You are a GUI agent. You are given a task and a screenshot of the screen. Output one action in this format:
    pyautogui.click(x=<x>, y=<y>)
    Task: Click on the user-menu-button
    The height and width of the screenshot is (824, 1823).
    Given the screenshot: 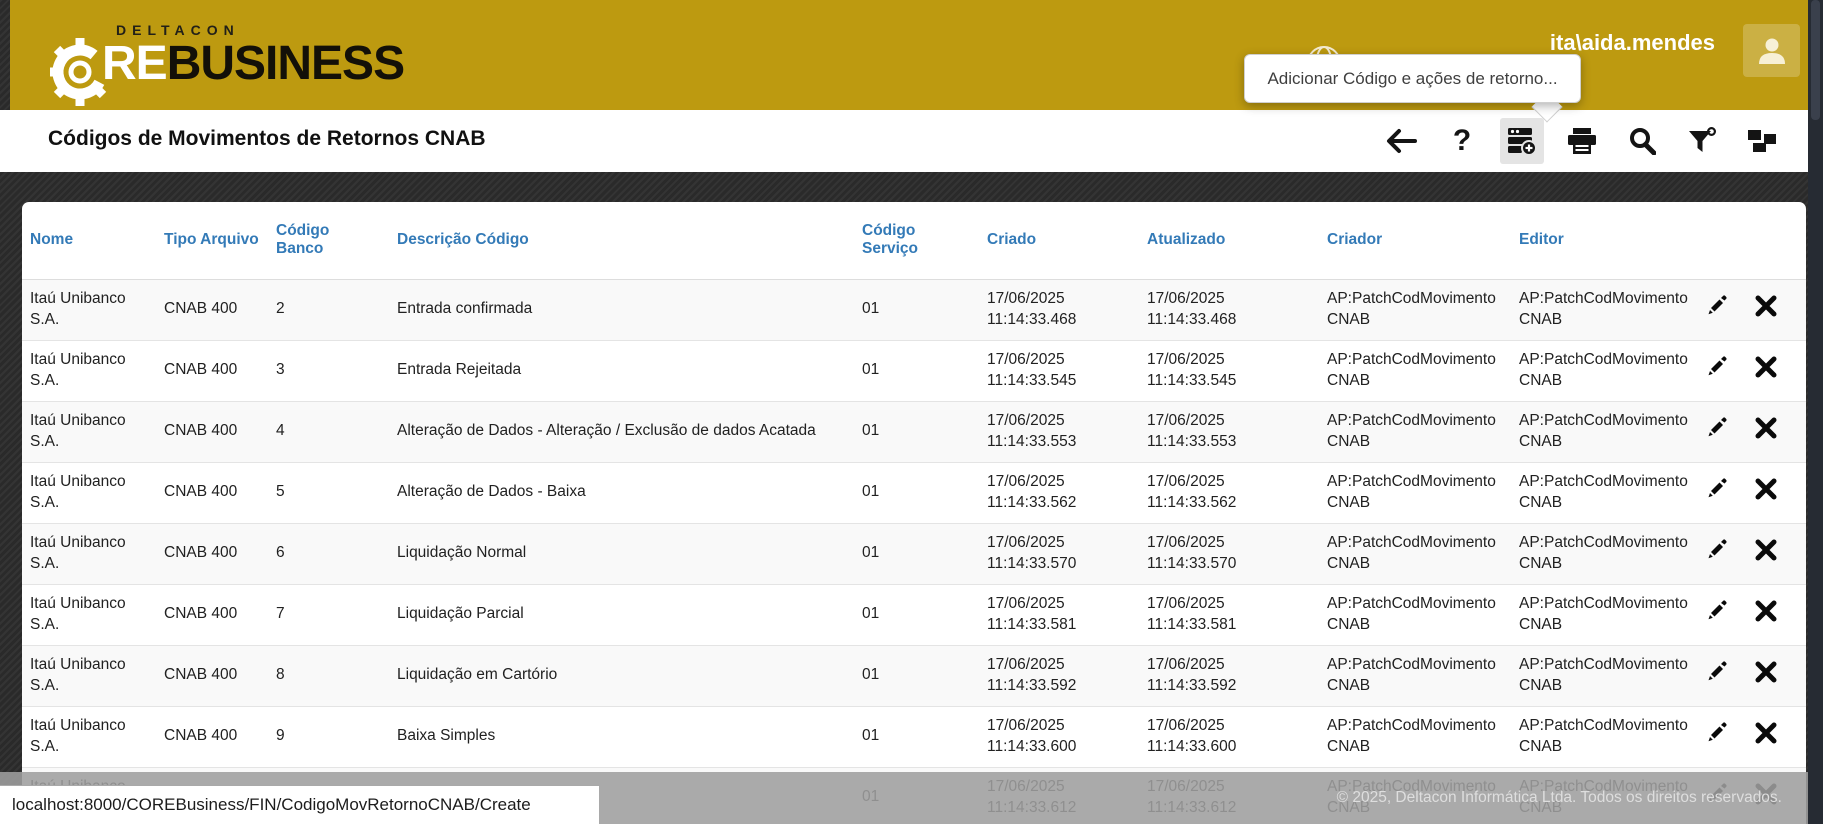 What is the action you would take?
    pyautogui.click(x=1771, y=50)
    